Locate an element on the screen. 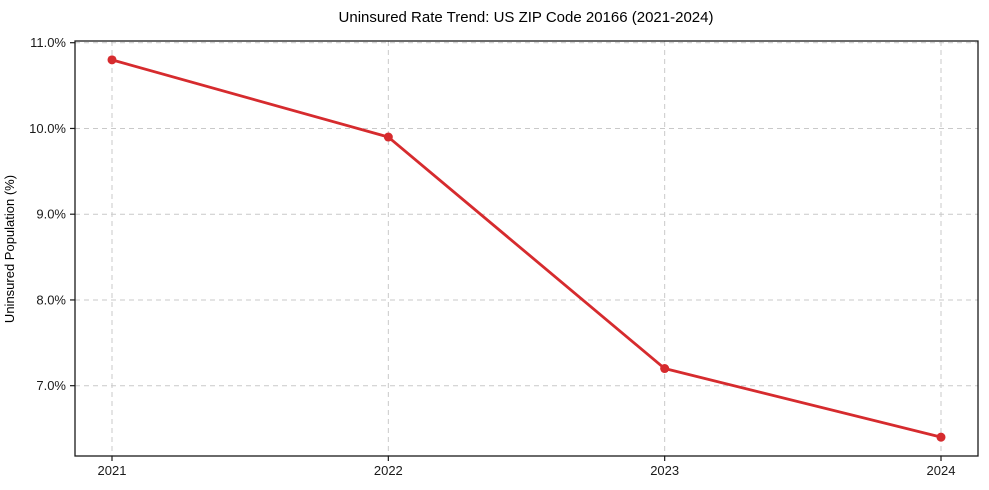 The width and height of the screenshot is (989, 490). y-tick-label: 10.0% is located at coordinates (47, 128).